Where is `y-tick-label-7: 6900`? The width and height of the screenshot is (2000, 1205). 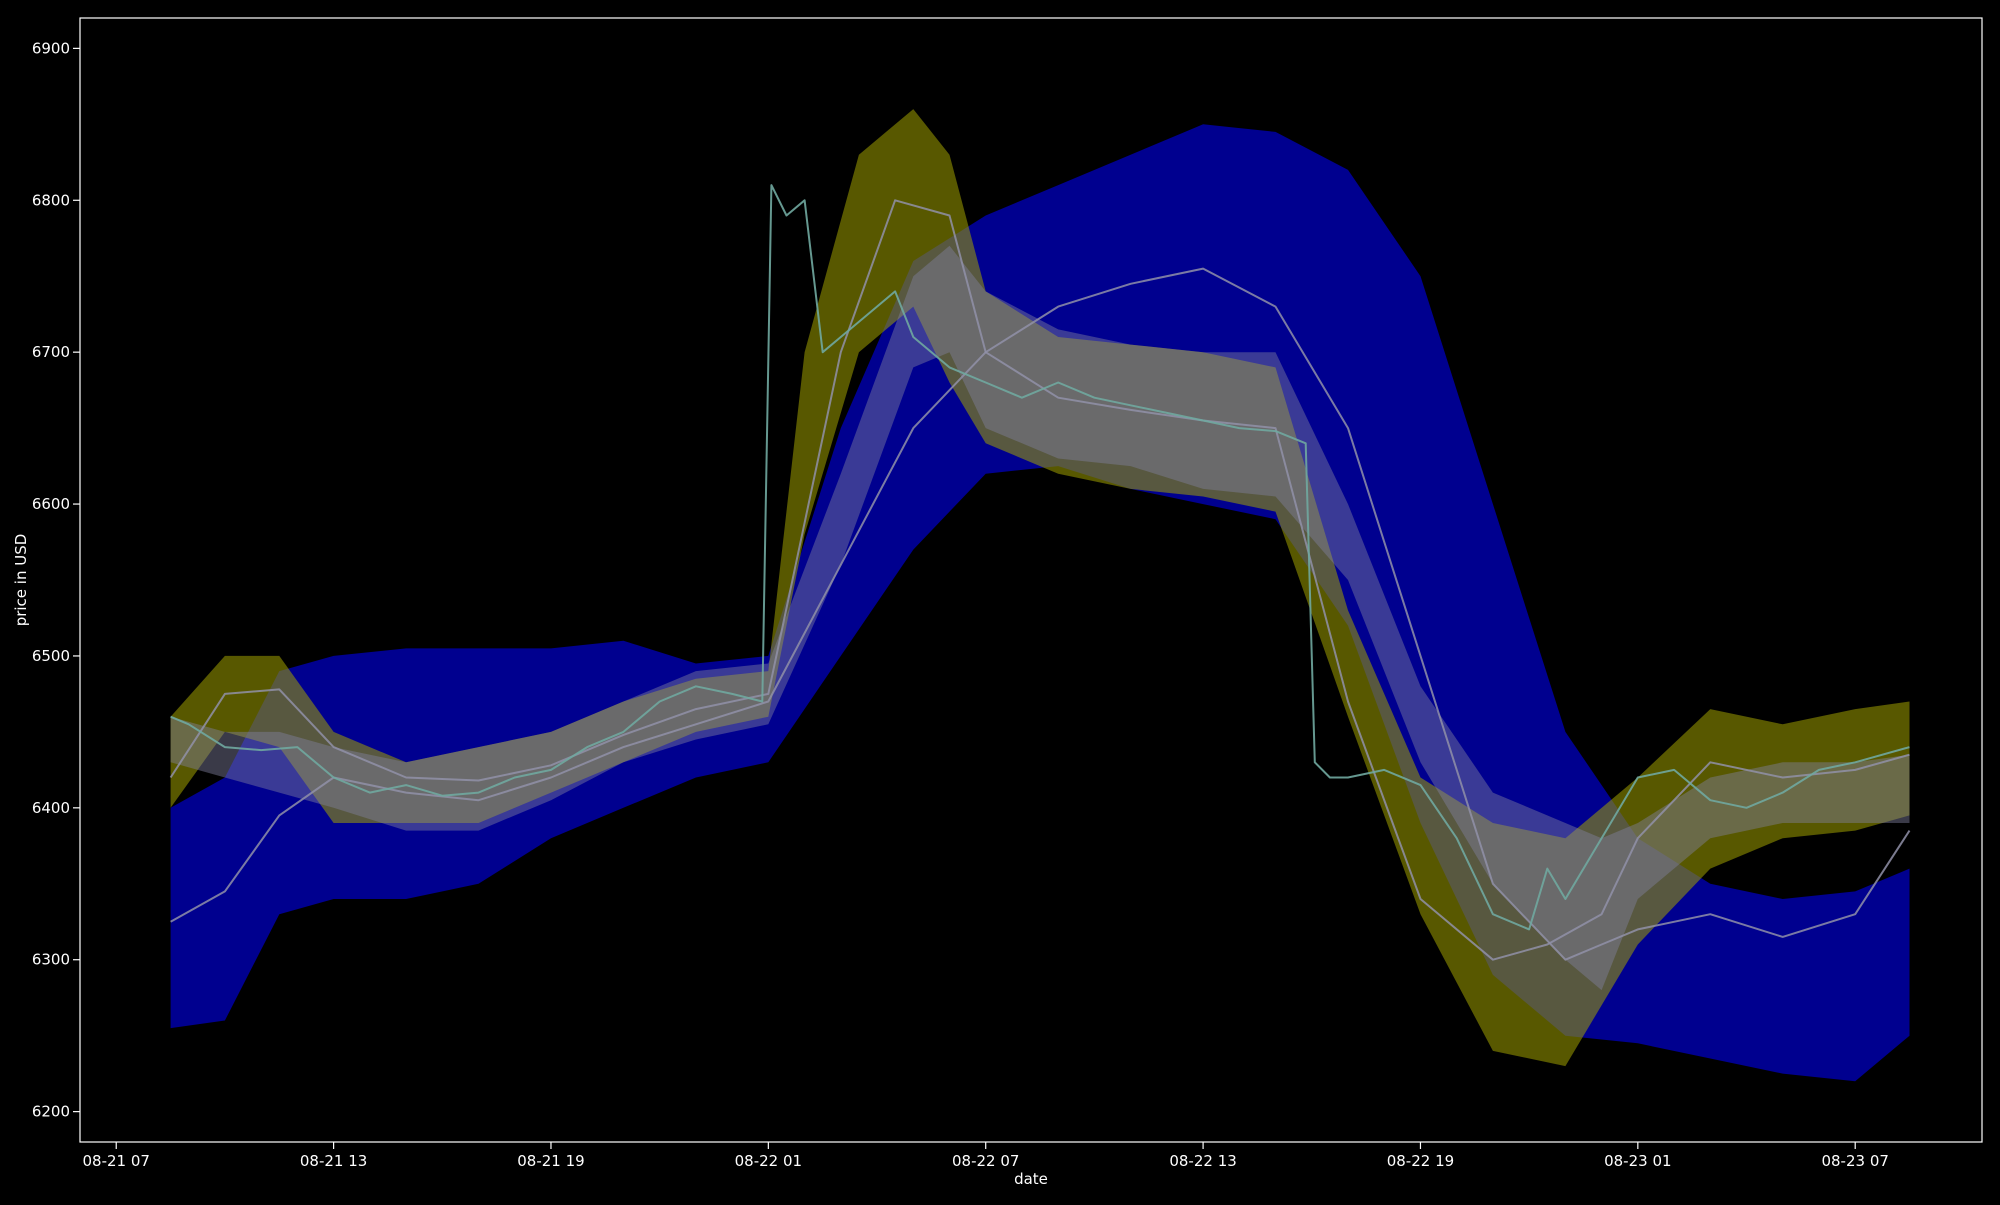 y-tick-label-7: 6900 is located at coordinates (51, 48).